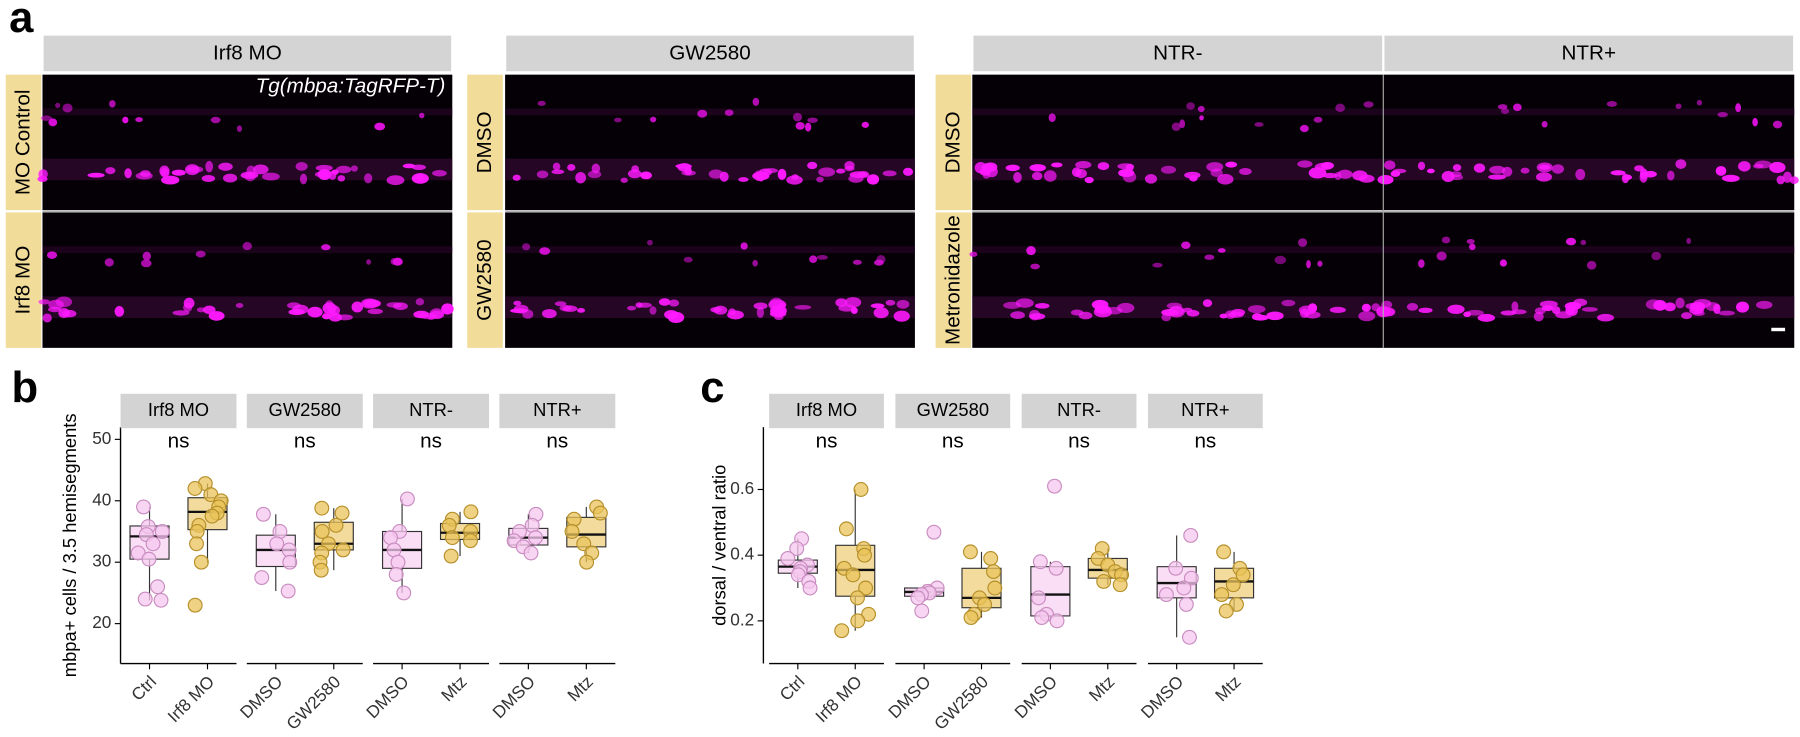 The image size is (1800, 737). I want to click on row-label: MO Control, so click(23, 143).